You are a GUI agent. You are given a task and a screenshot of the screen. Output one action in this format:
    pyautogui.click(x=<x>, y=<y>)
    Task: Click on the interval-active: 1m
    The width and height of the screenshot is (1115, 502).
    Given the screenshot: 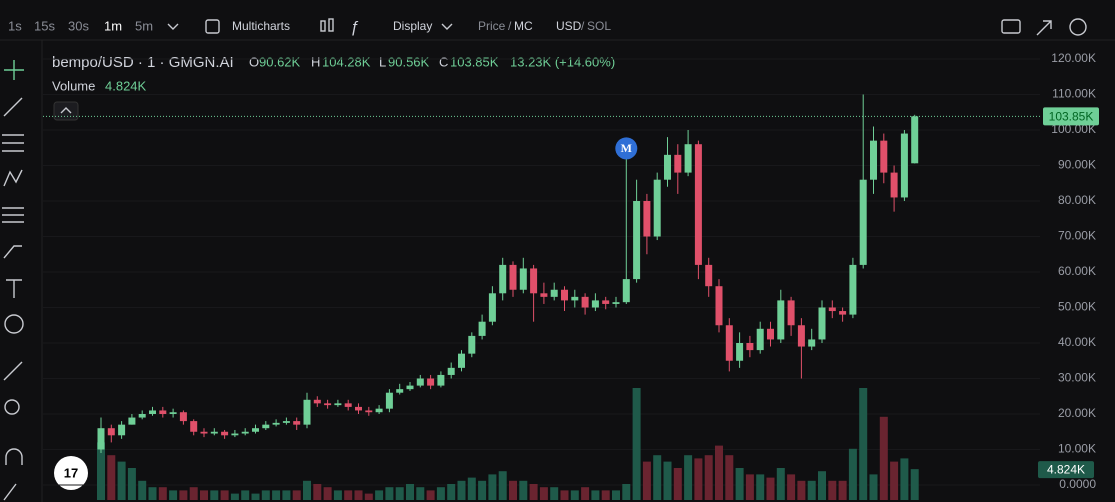 What is the action you would take?
    pyautogui.click(x=113, y=25)
    